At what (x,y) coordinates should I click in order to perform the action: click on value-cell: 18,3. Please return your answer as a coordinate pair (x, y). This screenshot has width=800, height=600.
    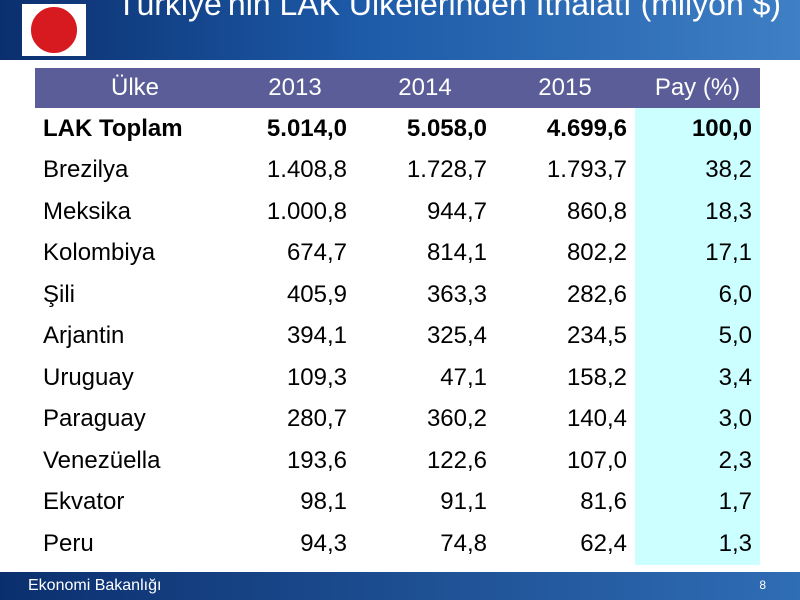
    Looking at the image, I should click on (697, 212).